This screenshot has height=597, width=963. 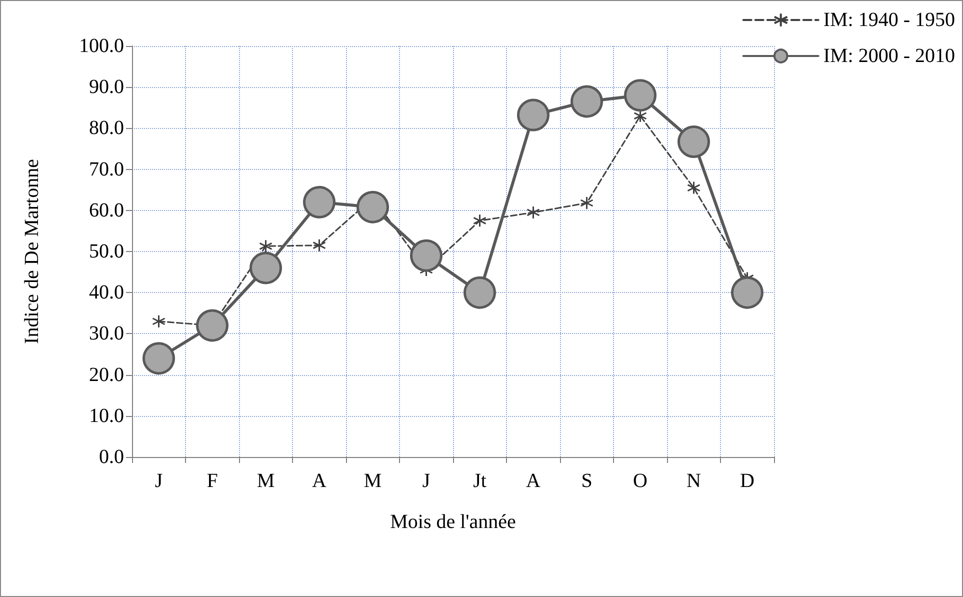 I want to click on x-tick-label: O, so click(x=640, y=481).